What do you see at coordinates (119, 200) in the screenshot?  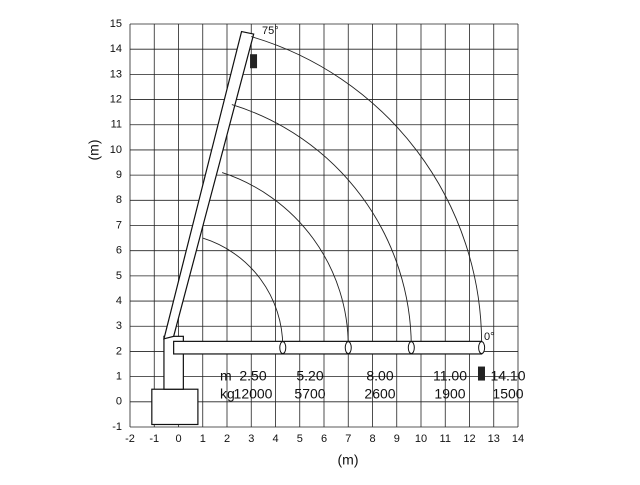 I see `y-tick-label: 8` at bounding box center [119, 200].